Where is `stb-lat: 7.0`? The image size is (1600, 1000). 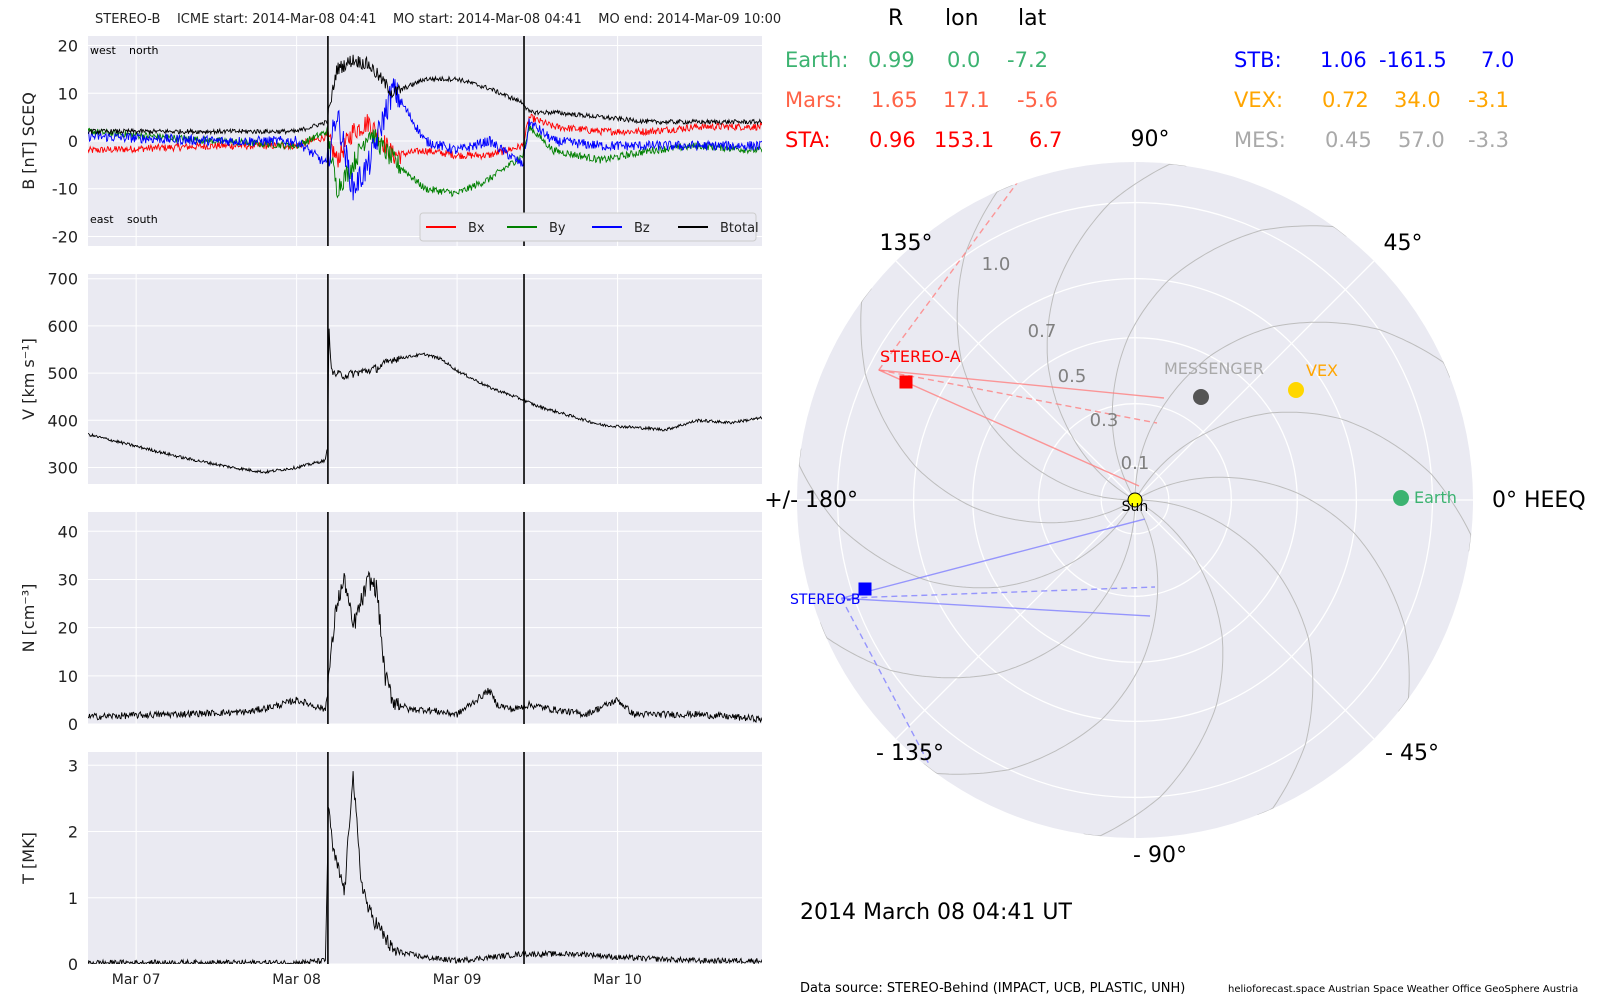
stb-lat: 7.0 is located at coordinates (1498, 60).